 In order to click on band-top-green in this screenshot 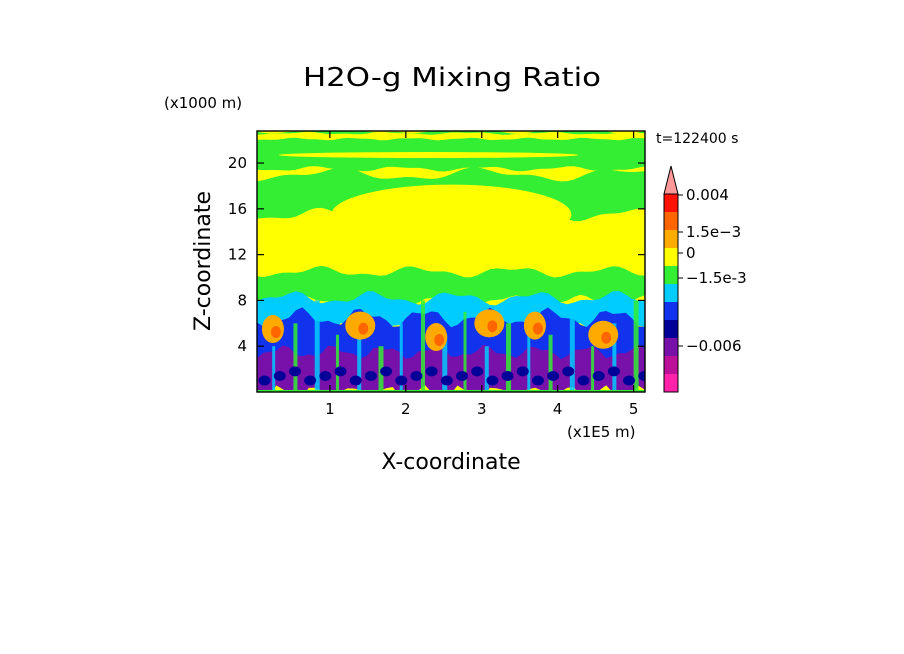, I will do `click(451, 151)`.